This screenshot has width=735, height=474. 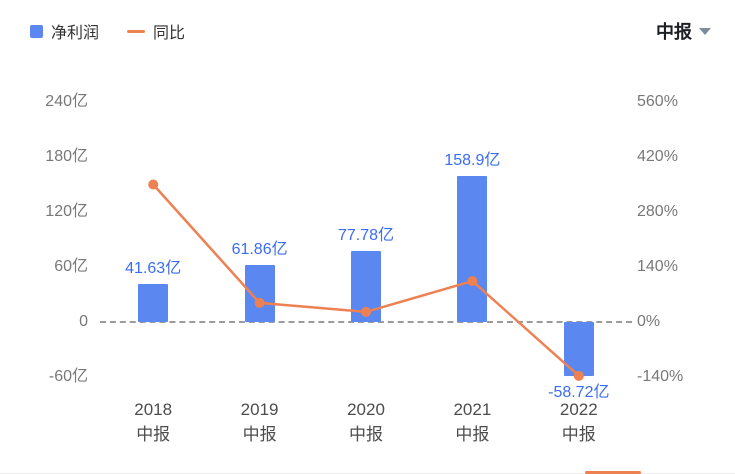 What do you see at coordinates (259, 250) in the screenshot?
I see `bar-value-label: 61.86亿` at bounding box center [259, 250].